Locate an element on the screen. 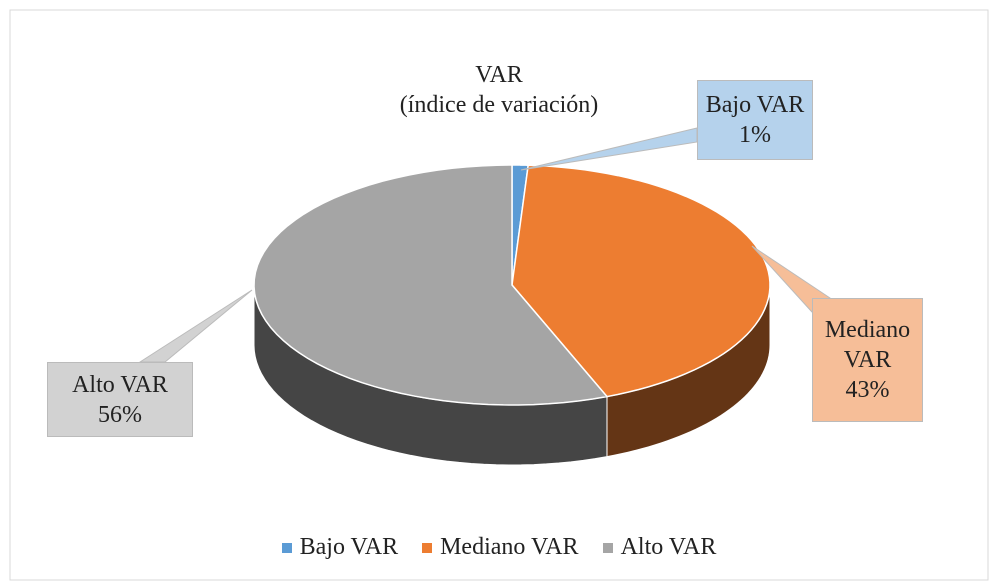 The height and width of the screenshot is (587, 998). legend-item: Mediano VAR is located at coordinates (500, 547).